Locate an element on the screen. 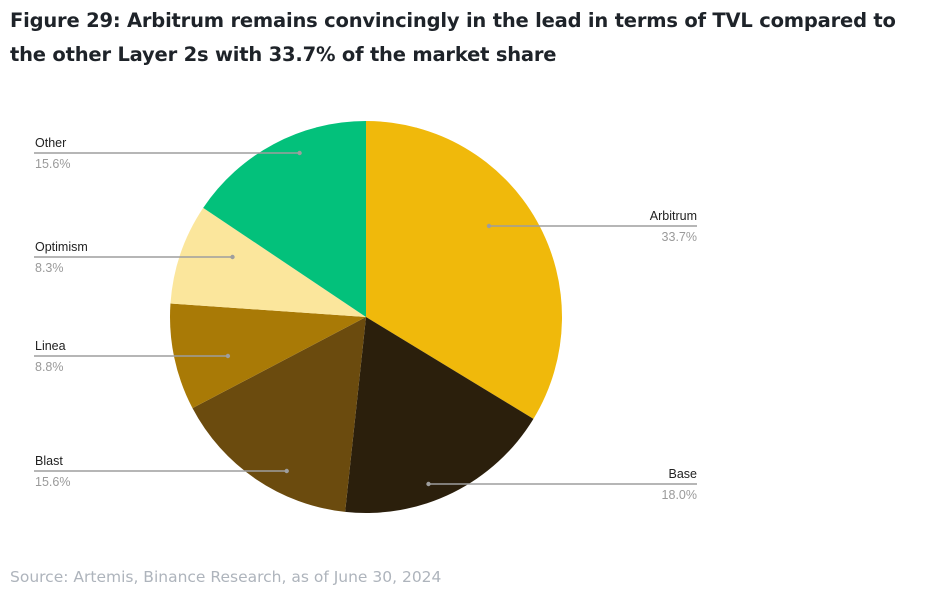 This screenshot has width=938, height=600. slice-value-base: 18.0% is located at coordinates (679, 495).